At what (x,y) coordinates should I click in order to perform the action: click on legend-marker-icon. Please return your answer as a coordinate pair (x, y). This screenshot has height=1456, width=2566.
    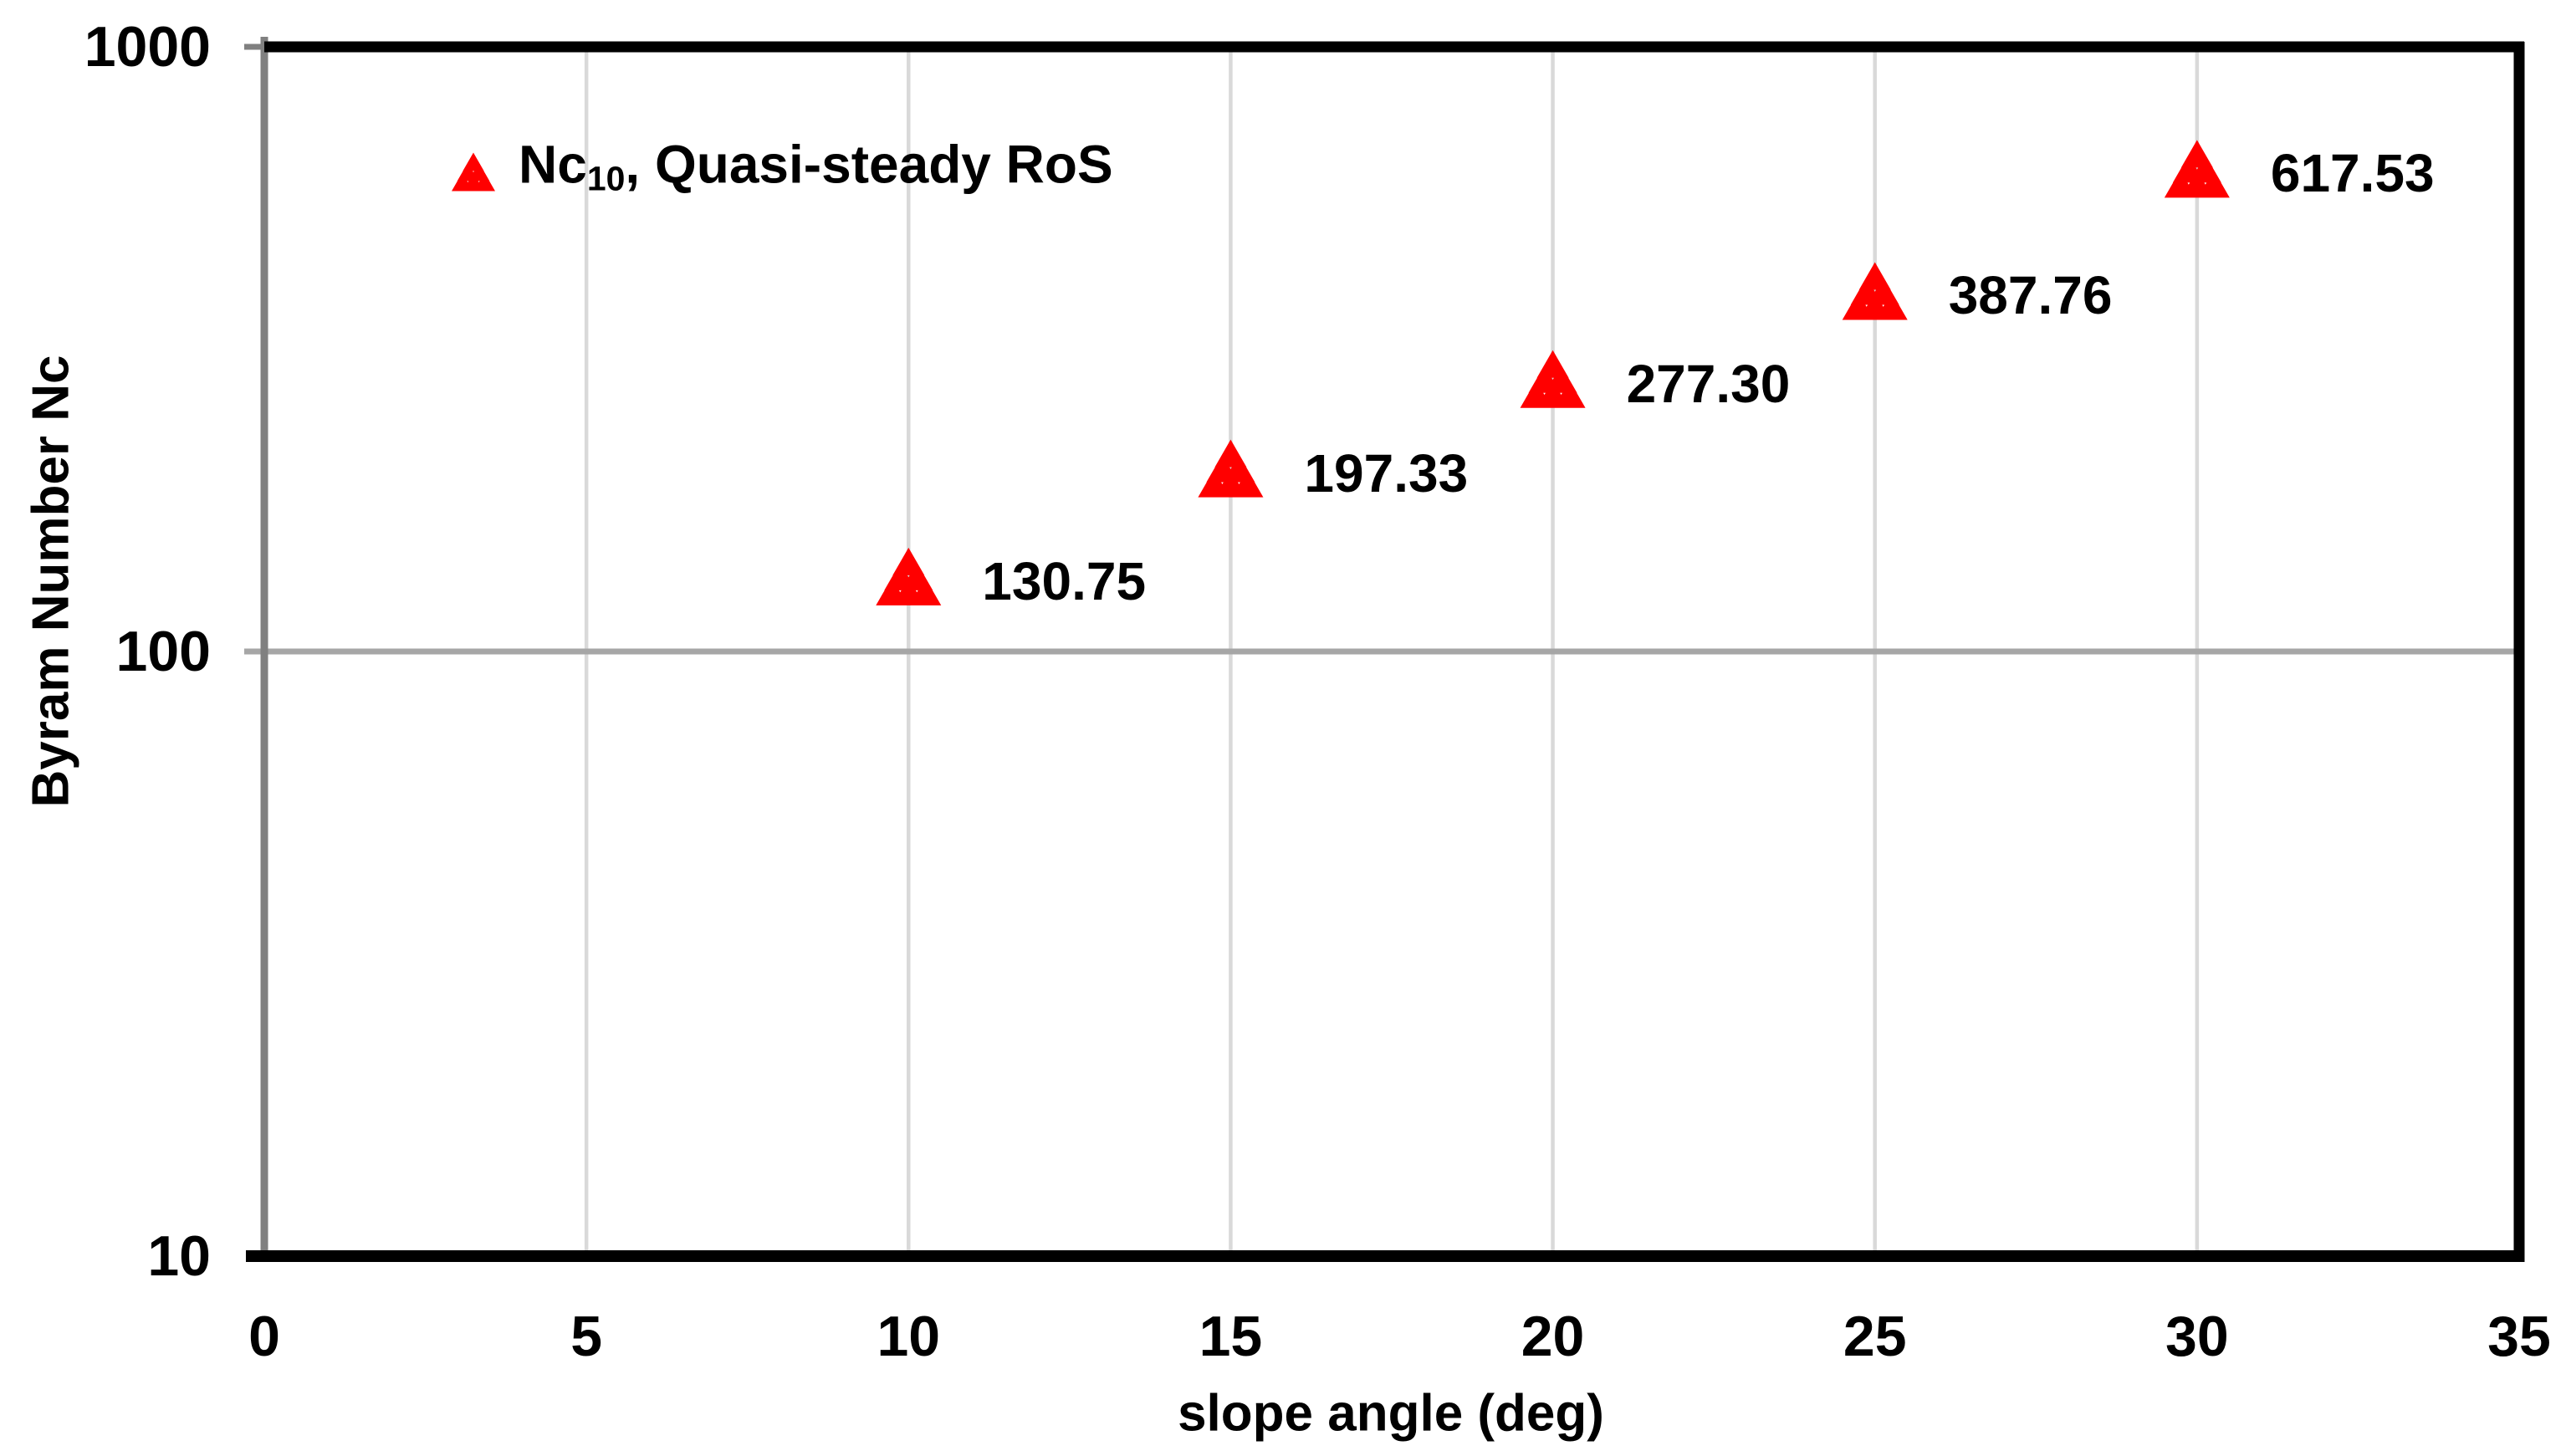
    Looking at the image, I should click on (473, 171).